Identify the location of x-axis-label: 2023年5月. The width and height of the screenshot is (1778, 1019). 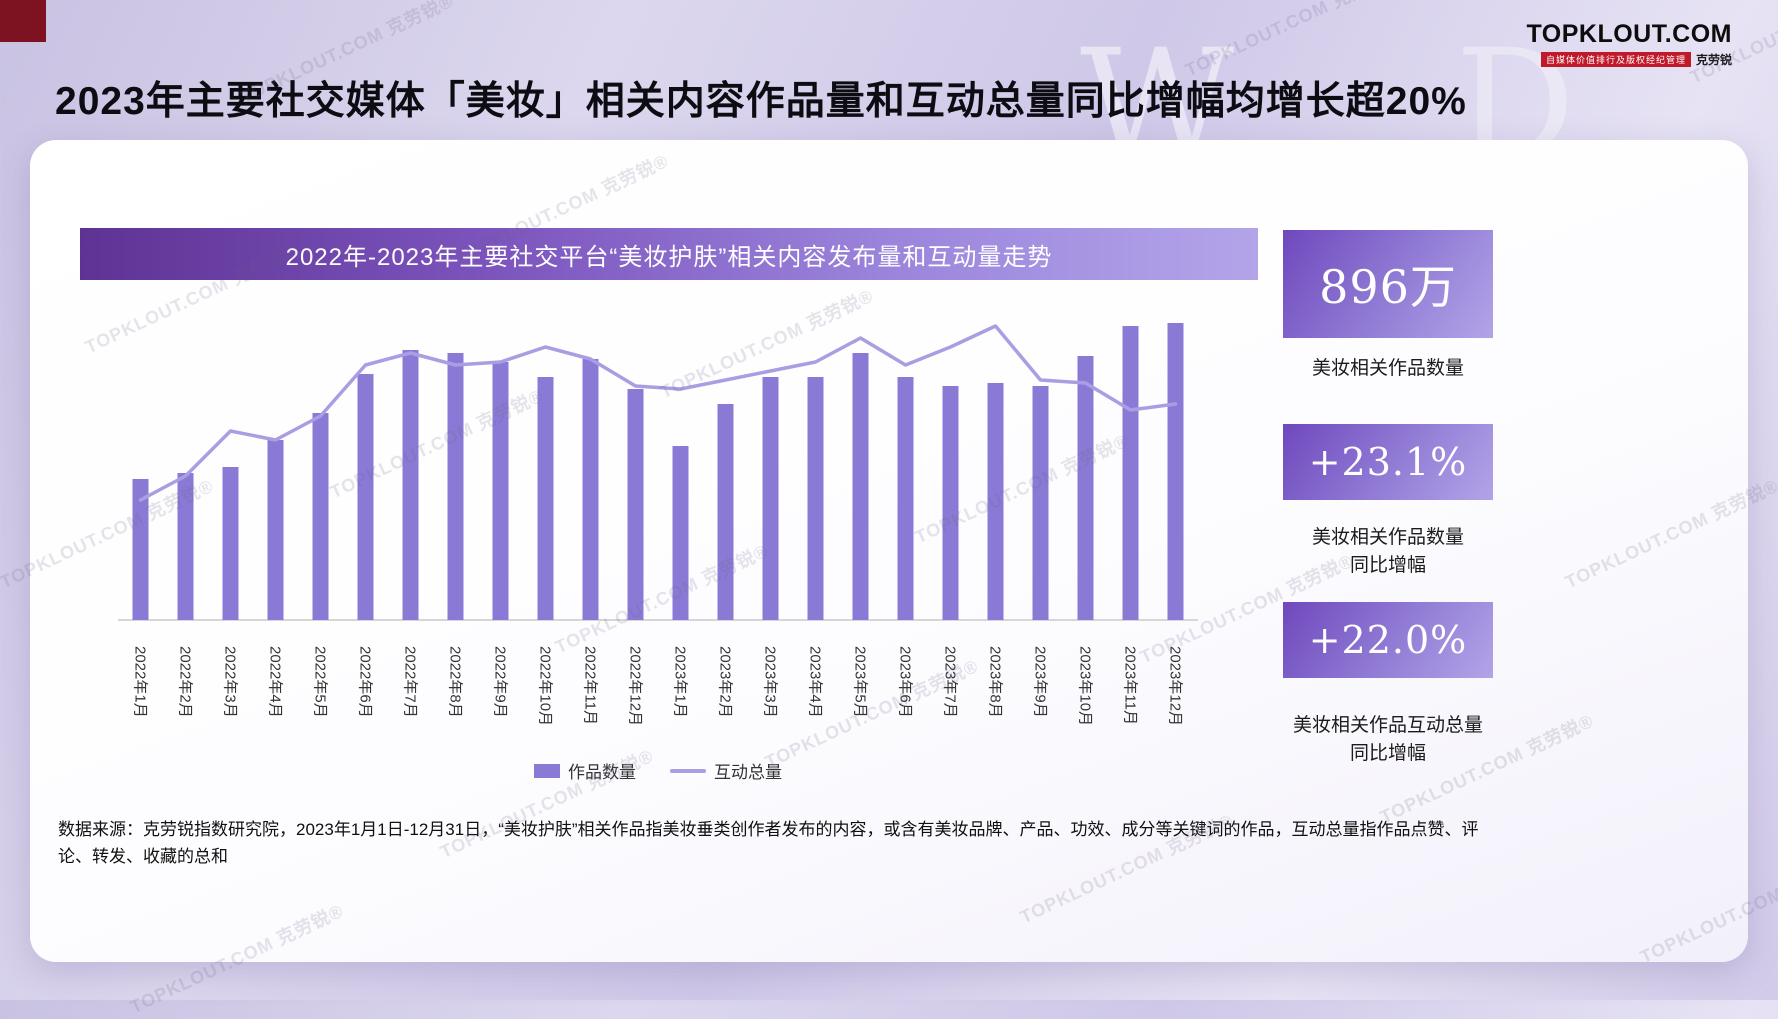
(859, 682).